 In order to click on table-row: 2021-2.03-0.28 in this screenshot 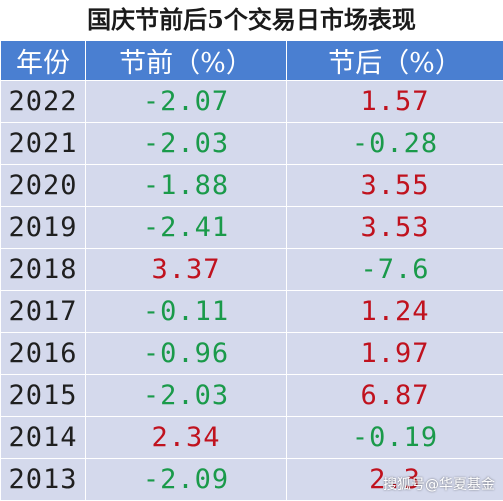, I will do `click(252, 144)`.